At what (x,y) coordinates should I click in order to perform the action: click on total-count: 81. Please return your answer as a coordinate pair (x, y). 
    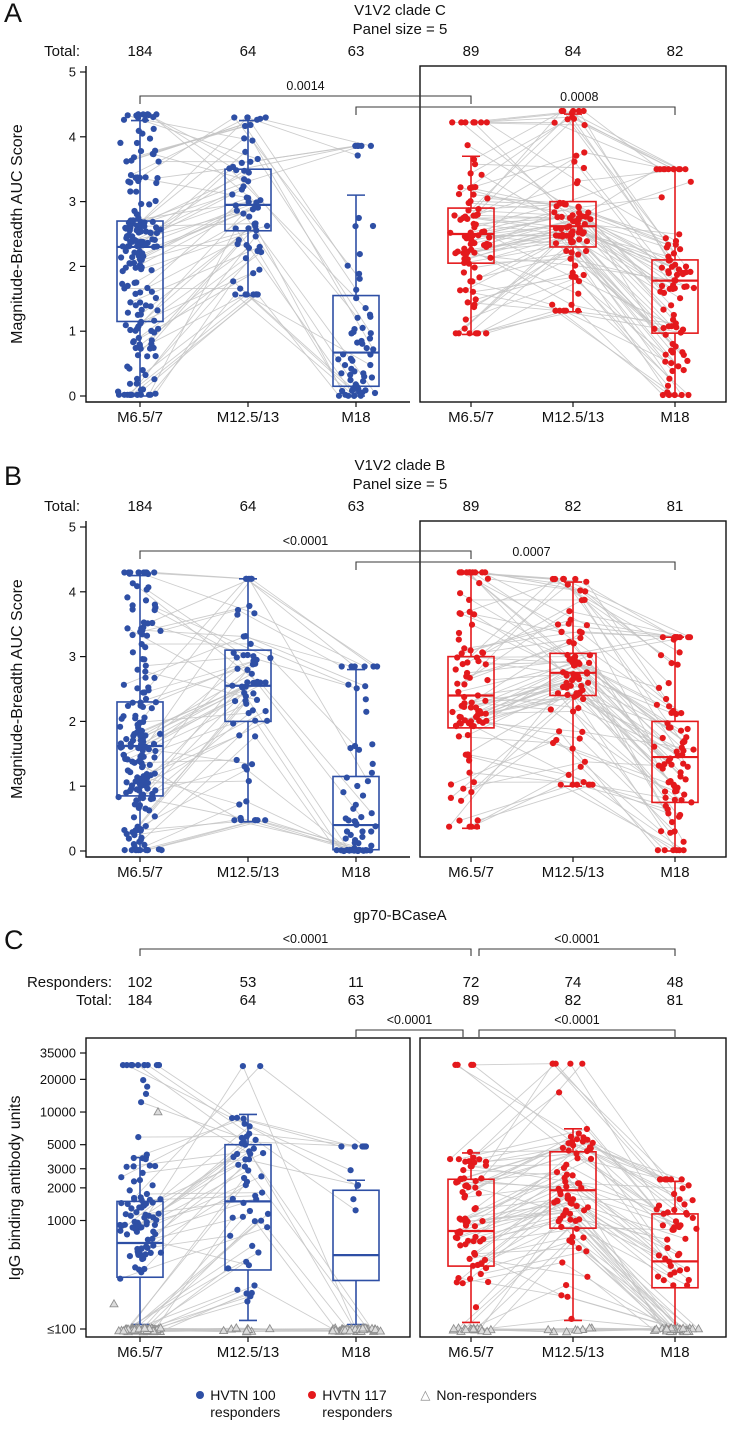
    Looking at the image, I should click on (675, 1000).